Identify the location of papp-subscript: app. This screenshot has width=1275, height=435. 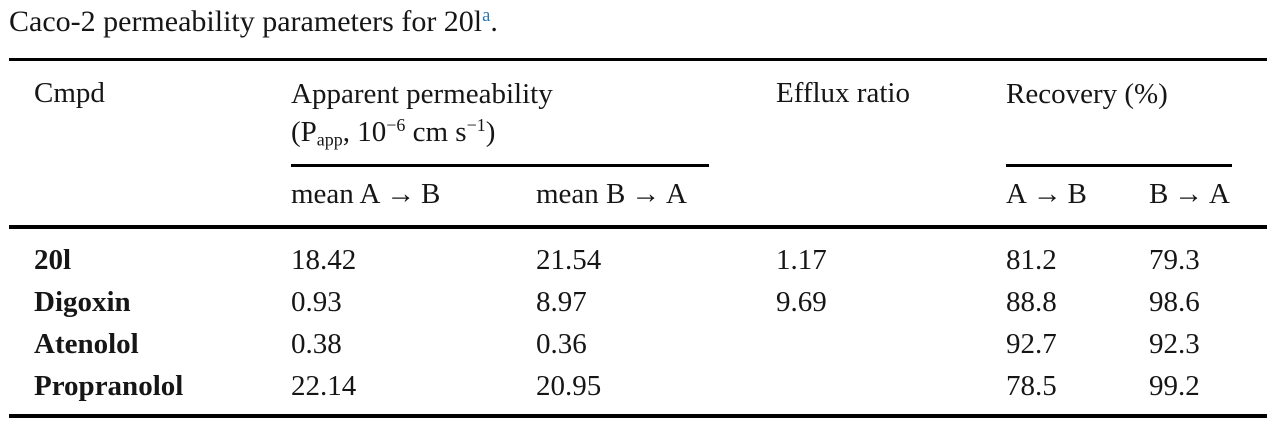
(329, 139).